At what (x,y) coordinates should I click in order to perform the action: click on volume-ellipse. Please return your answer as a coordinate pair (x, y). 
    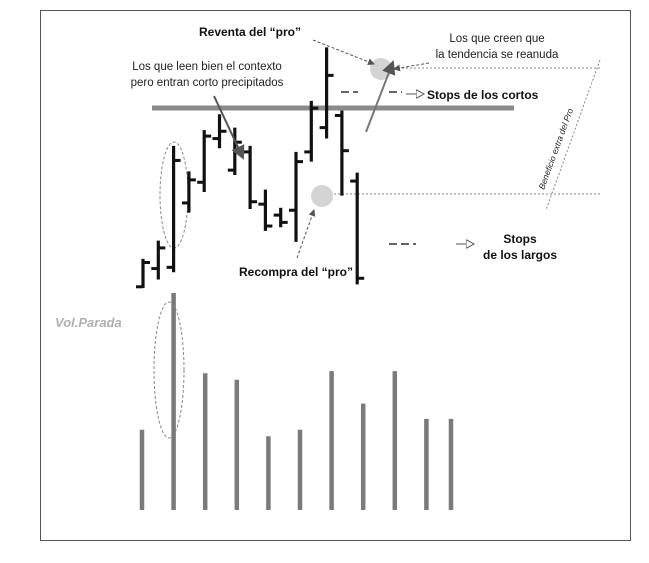
    Looking at the image, I should click on (169, 370).